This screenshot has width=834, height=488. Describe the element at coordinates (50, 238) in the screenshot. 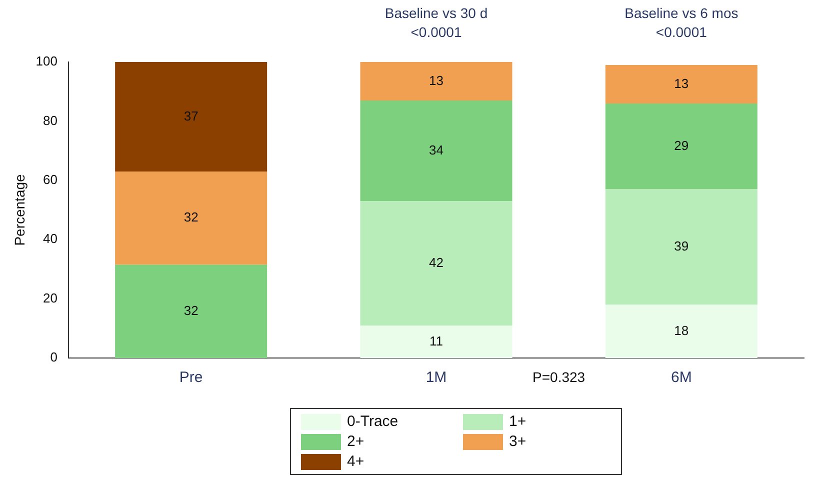

I see `y-tick-label: 40` at that location.